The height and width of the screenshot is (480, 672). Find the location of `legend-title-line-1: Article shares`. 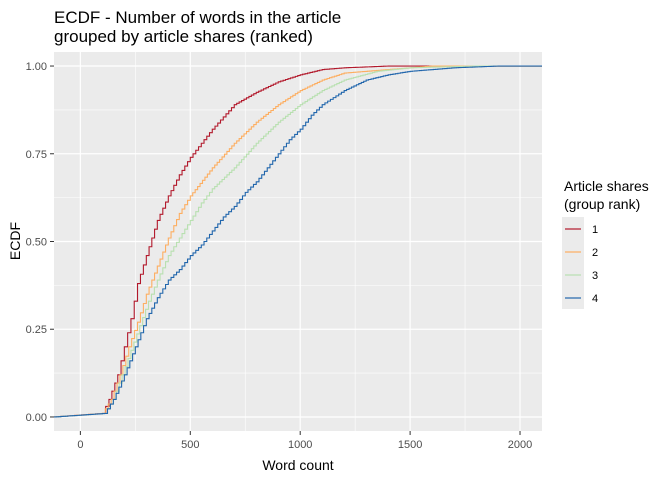

legend-title-line-1: Article shares is located at coordinates (606, 186).